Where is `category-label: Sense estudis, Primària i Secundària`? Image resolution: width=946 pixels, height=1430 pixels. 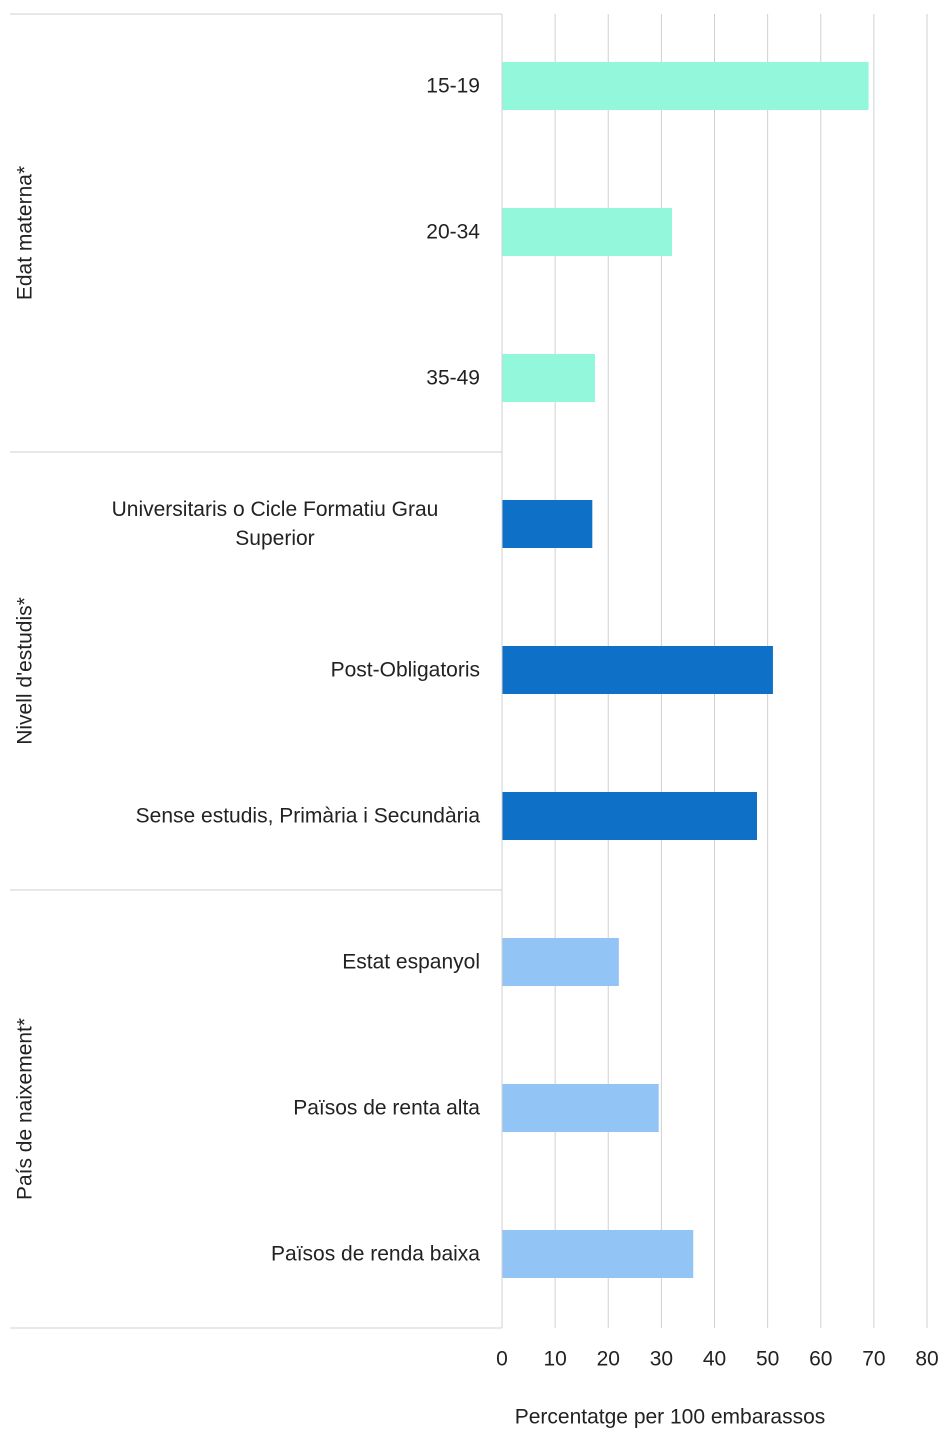
category-label: Sense estudis, Primària i Secundària is located at coordinates (307, 816).